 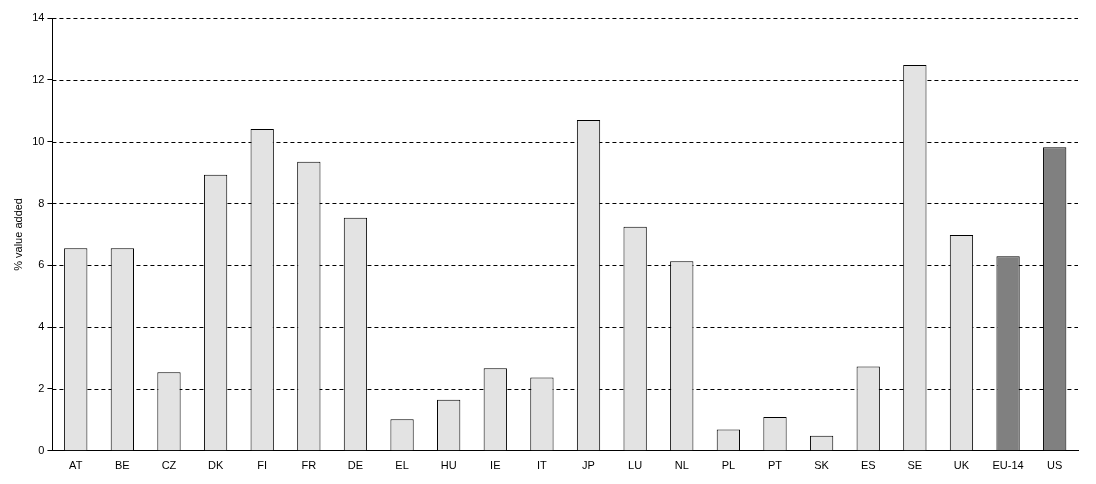 I want to click on x-tick-label: IT, so click(x=542, y=465).